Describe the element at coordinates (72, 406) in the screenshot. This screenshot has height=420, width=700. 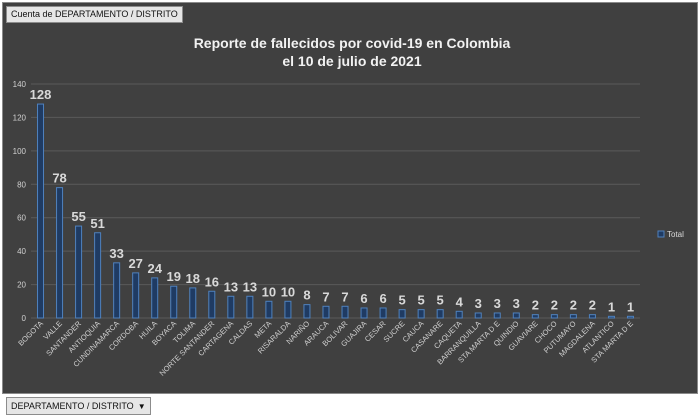
I see `axis-field-label: DEPARTAMENTO / DISTRITO` at that location.